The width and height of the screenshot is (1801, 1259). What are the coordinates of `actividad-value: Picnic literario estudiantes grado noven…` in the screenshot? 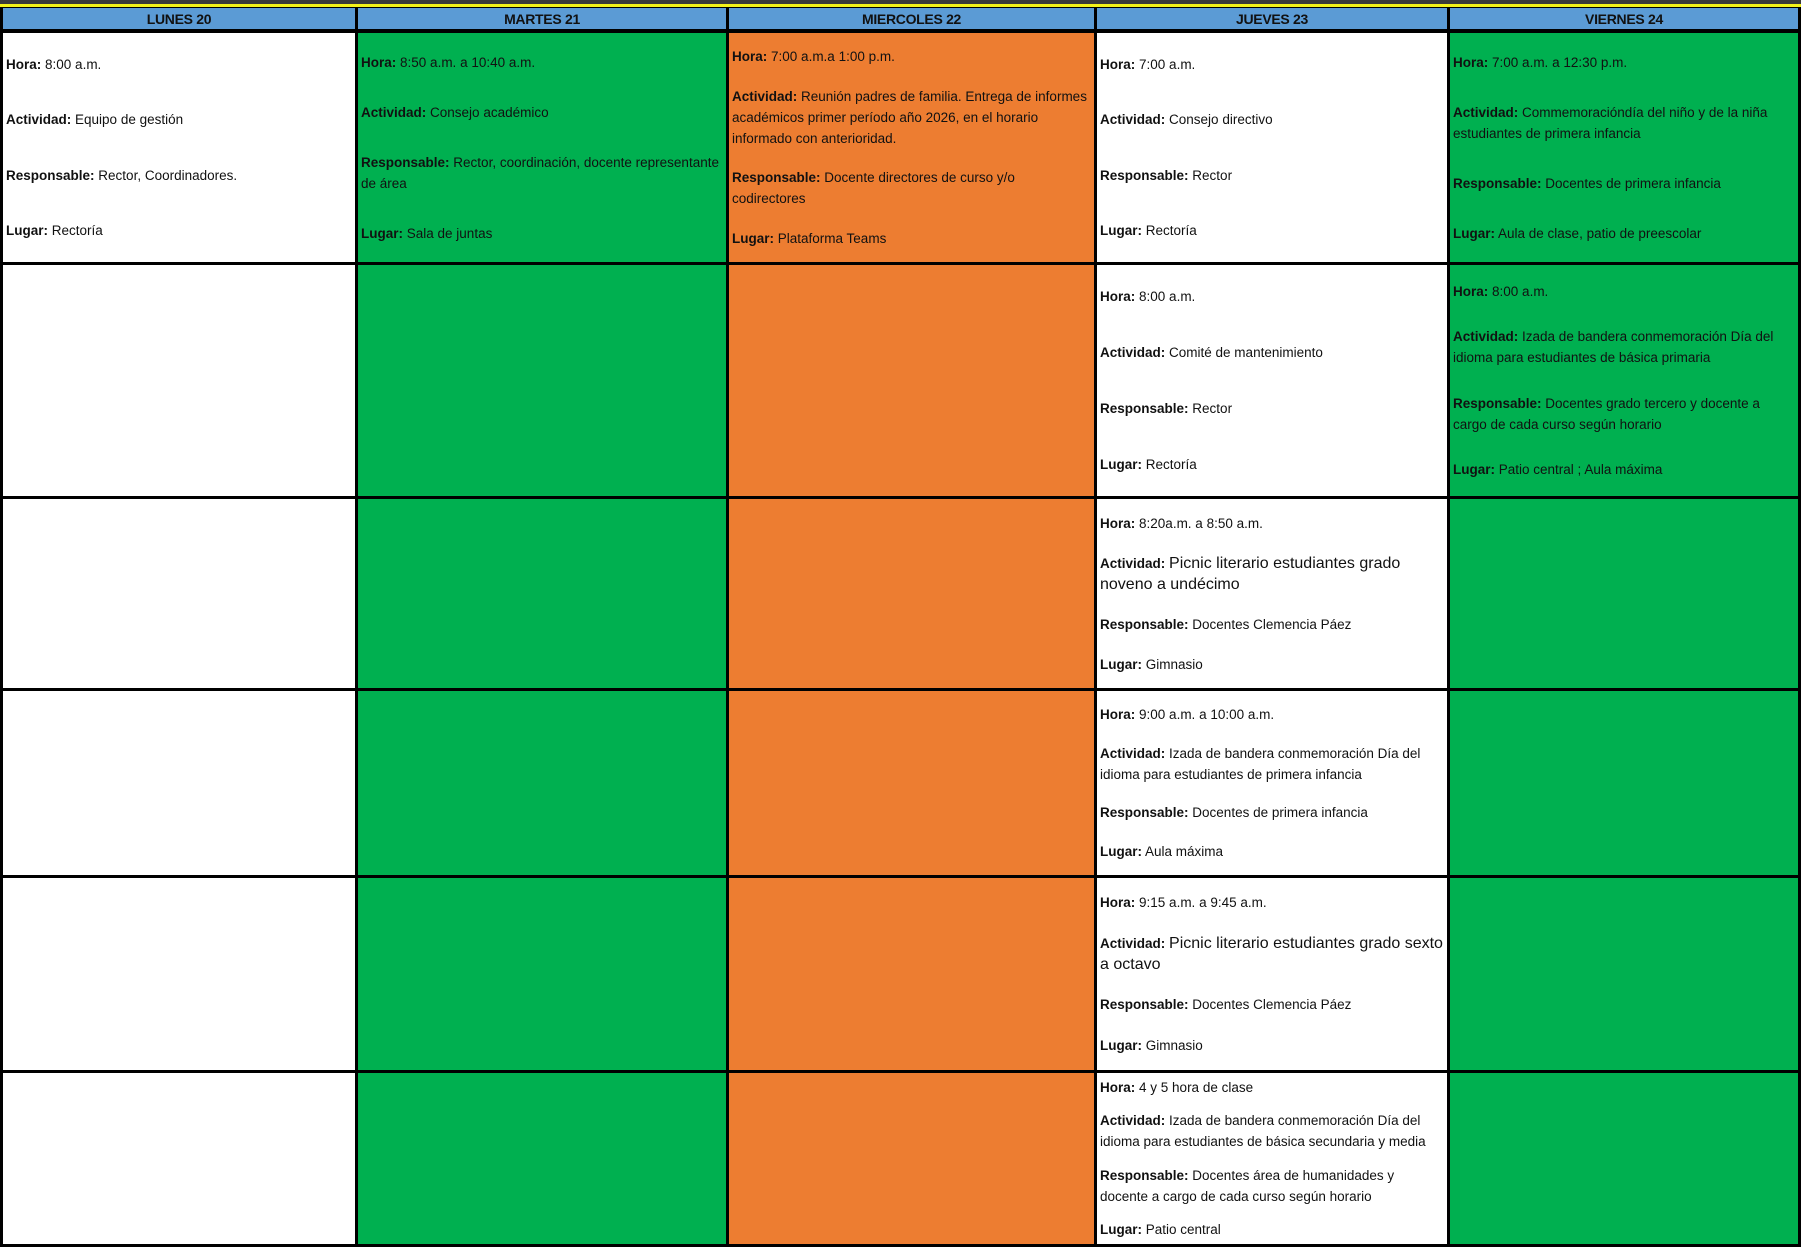 It's located at (1250, 573).